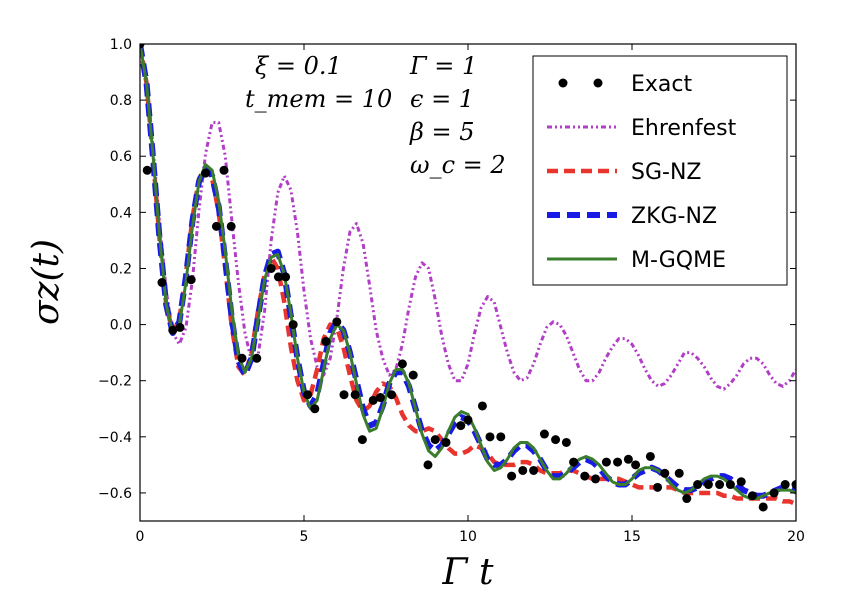  I want to click on y-tick-label: 0.0, so click(121, 326).